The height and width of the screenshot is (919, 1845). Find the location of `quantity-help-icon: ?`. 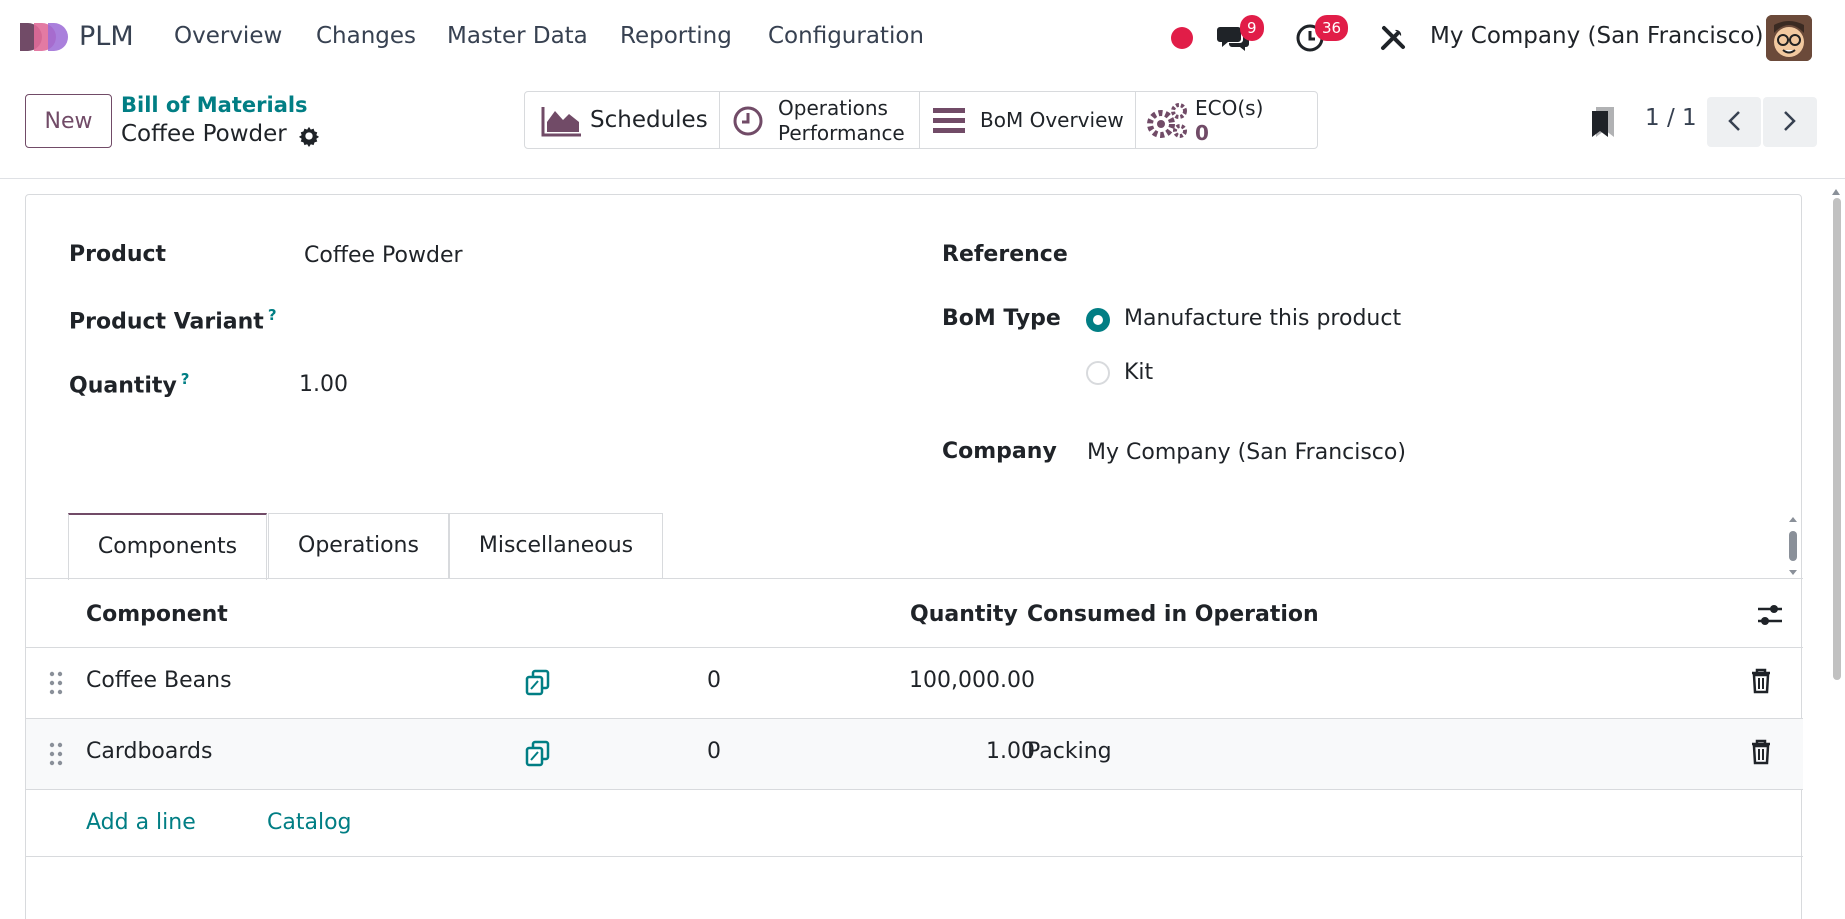

quantity-help-icon: ? is located at coordinates (185, 379).